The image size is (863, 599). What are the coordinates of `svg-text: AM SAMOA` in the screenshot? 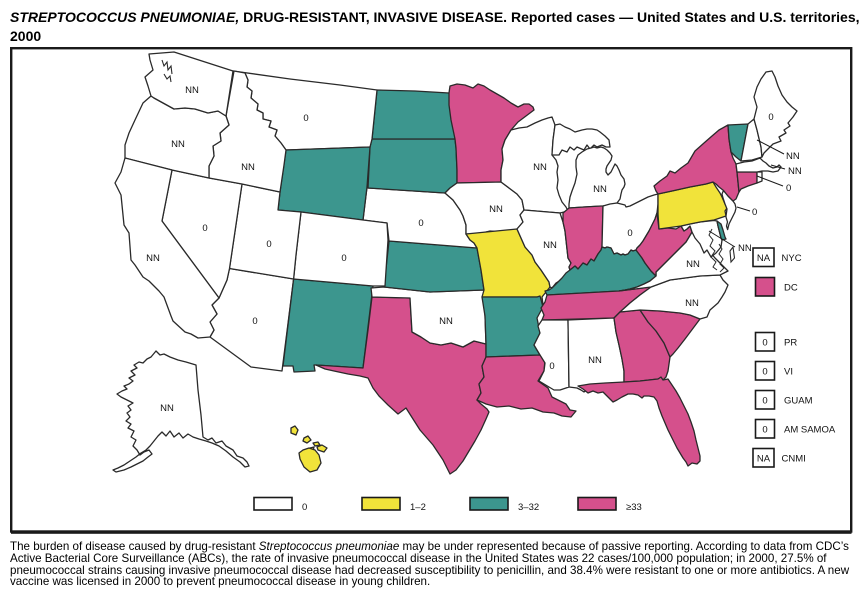 It's located at (810, 430).